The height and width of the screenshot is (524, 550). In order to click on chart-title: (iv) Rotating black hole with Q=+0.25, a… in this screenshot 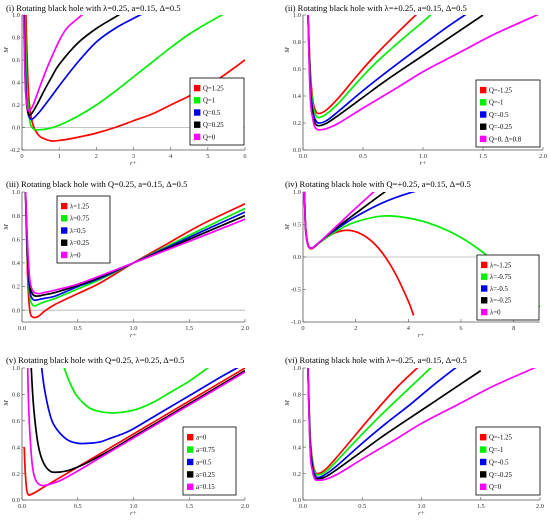, I will do `click(378, 184)`.